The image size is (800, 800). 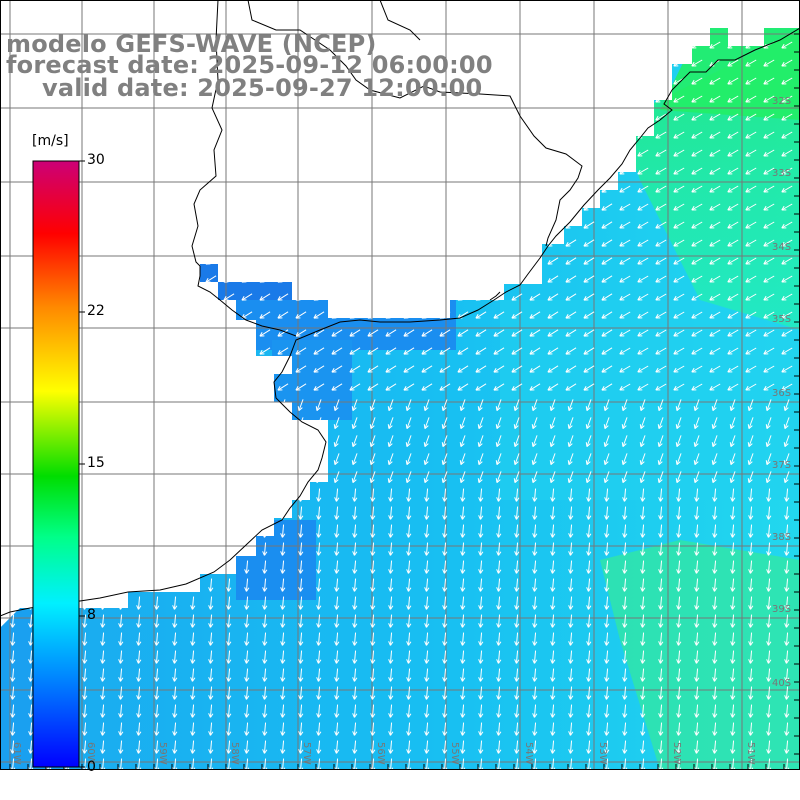 I want to click on colorbar-unit-label: [m/s], so click(x=50, y=141).